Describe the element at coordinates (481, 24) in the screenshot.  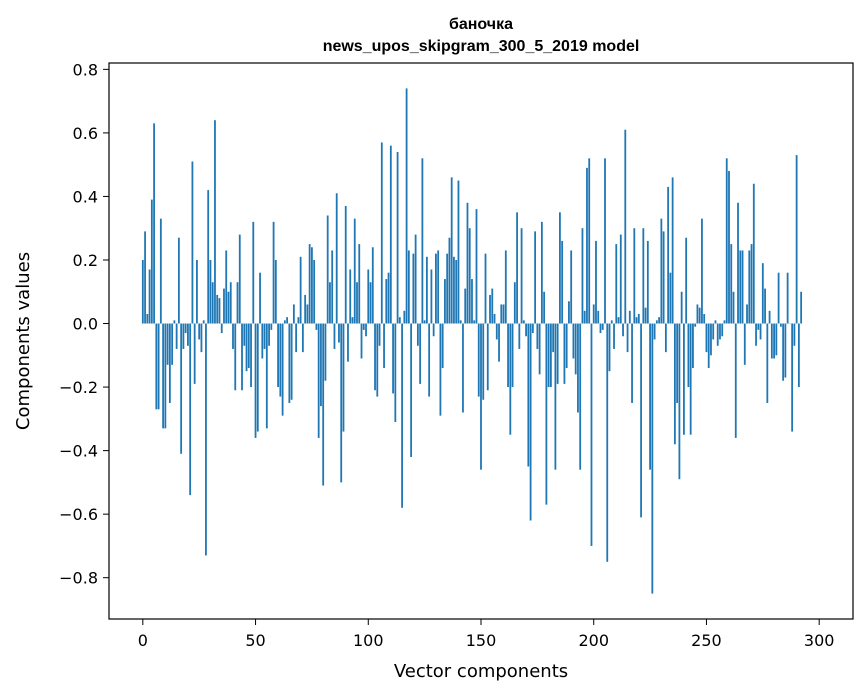
I see `chart-title-line1: баночка` at that location.